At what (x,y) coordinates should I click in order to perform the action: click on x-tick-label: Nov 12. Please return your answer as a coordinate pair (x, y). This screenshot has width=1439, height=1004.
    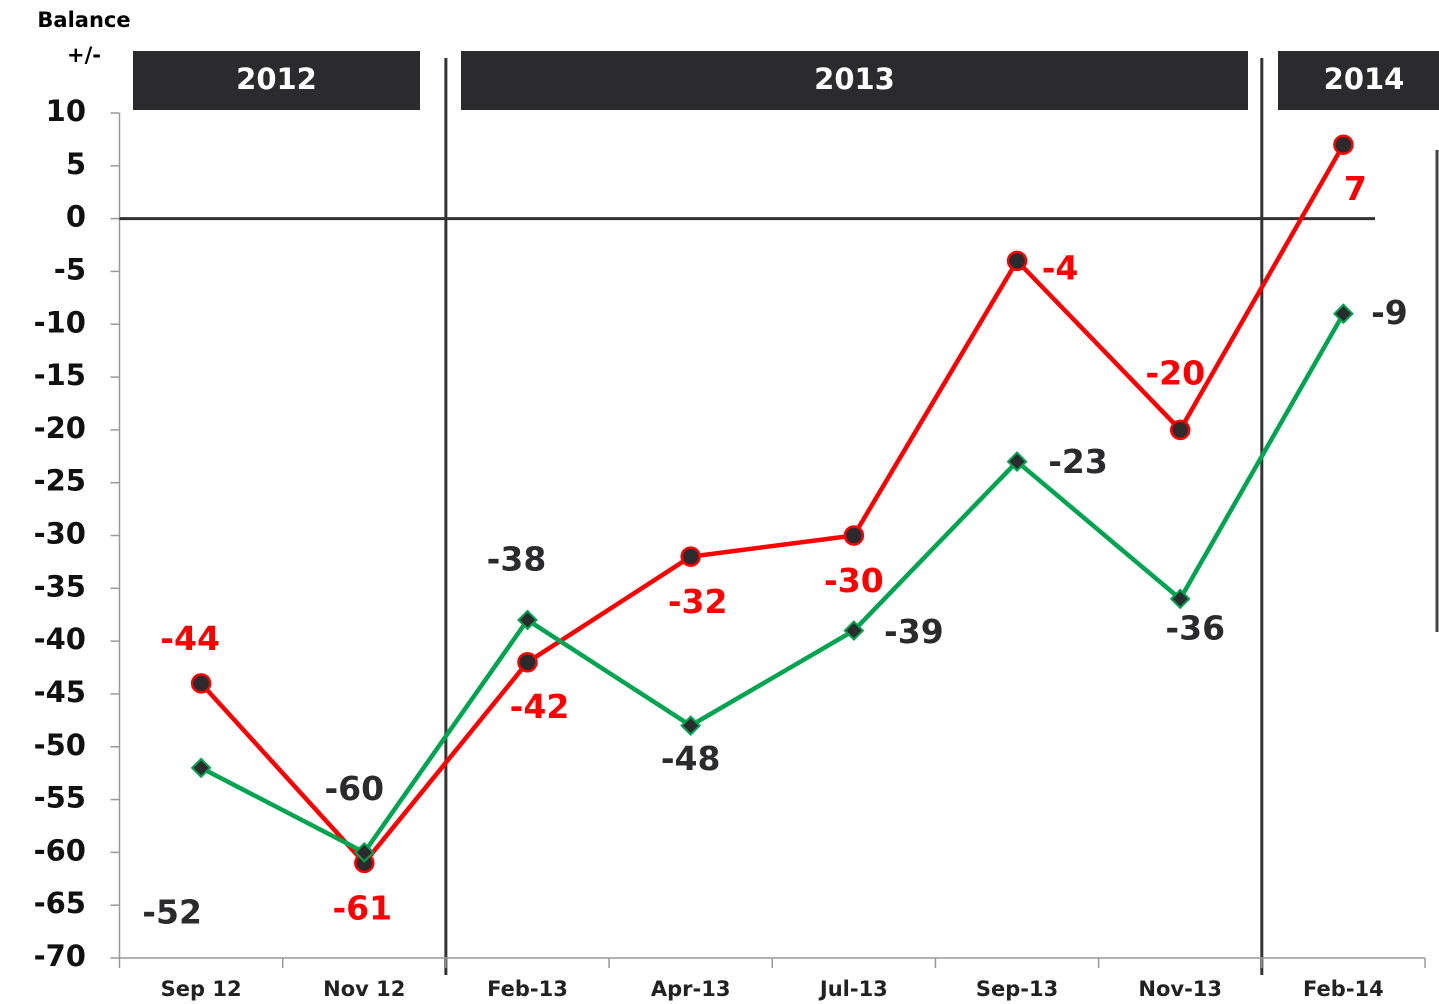
    Looking at the image, I should click on (364, 989).